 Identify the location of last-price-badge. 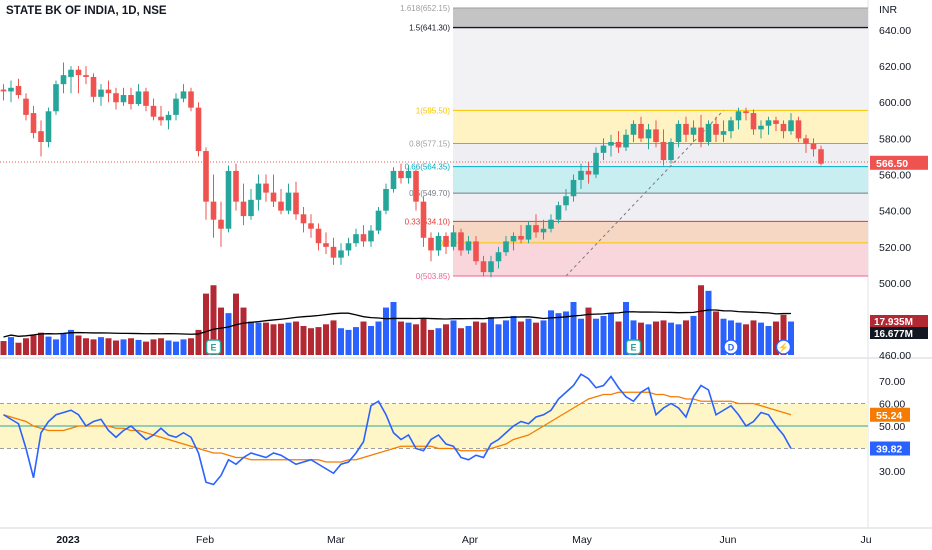
(899, 162).